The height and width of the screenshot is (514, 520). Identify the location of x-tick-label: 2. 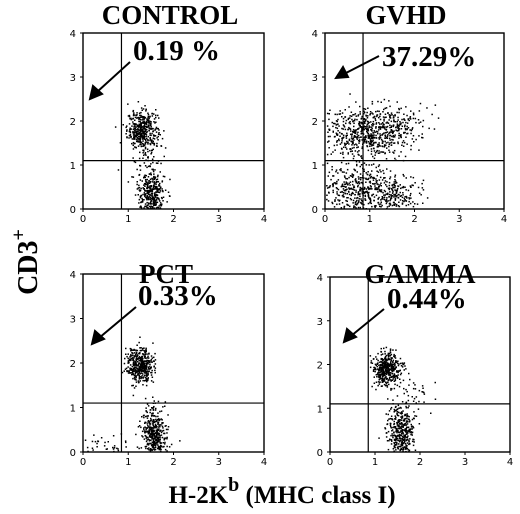
(173, 219).